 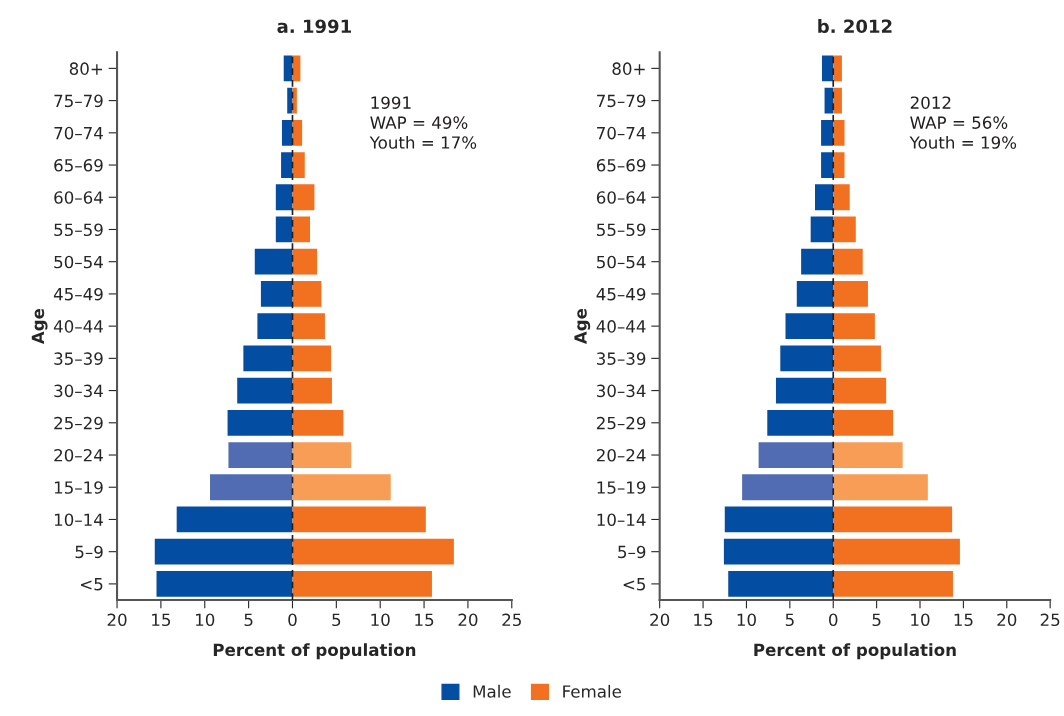 I want to click on y-tick-label: 30–34, so click(x=621, y=391).